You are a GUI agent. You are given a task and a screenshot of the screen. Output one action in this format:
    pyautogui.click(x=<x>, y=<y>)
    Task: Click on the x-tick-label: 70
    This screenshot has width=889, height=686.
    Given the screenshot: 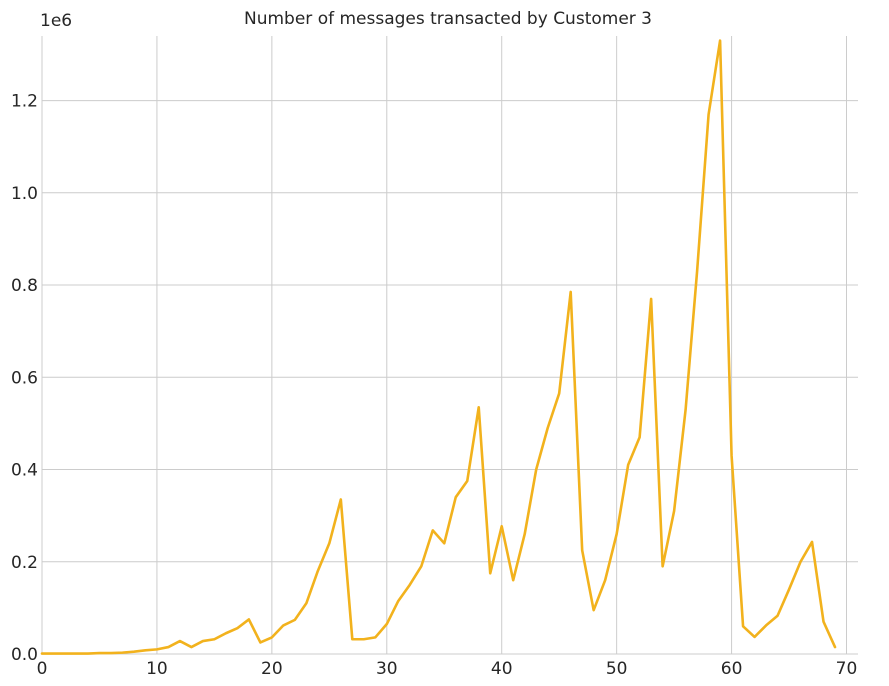 What is the action you would take?
    pyautogui.click(x=847, y=669)
    